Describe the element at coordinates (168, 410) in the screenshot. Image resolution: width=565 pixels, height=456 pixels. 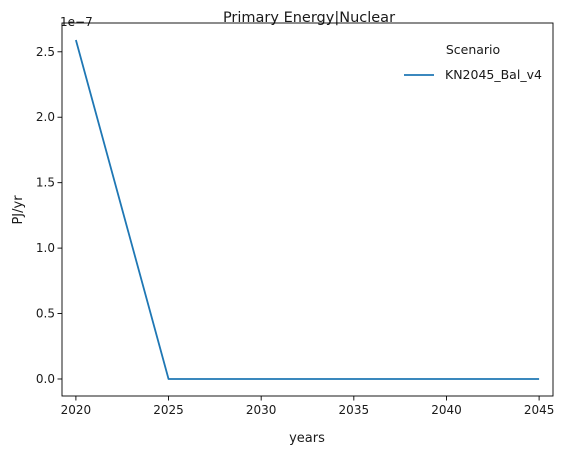
I see `x-tick-label: 2025` at that location.